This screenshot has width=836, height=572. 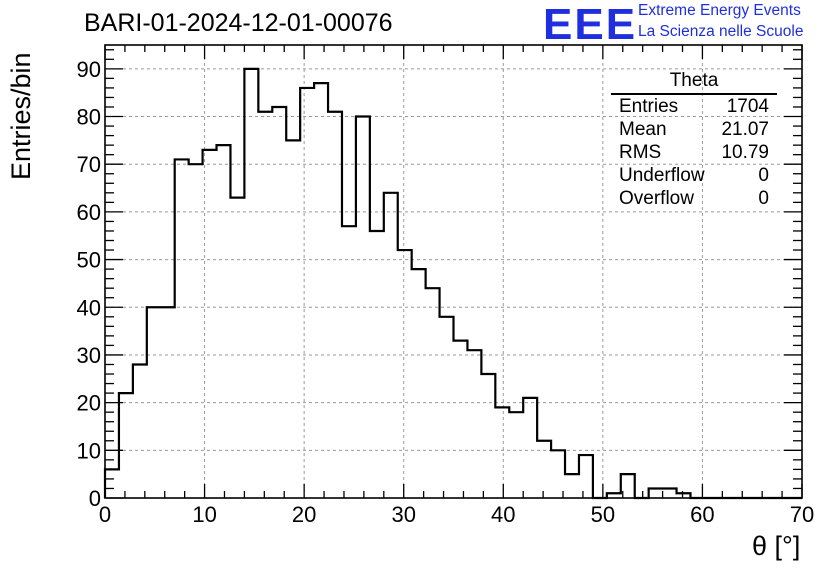 What do you see at coordinates (776, 546) in the screenshot?
I see `x-axis-label: θ [°]` at bounding box center [776, 546].